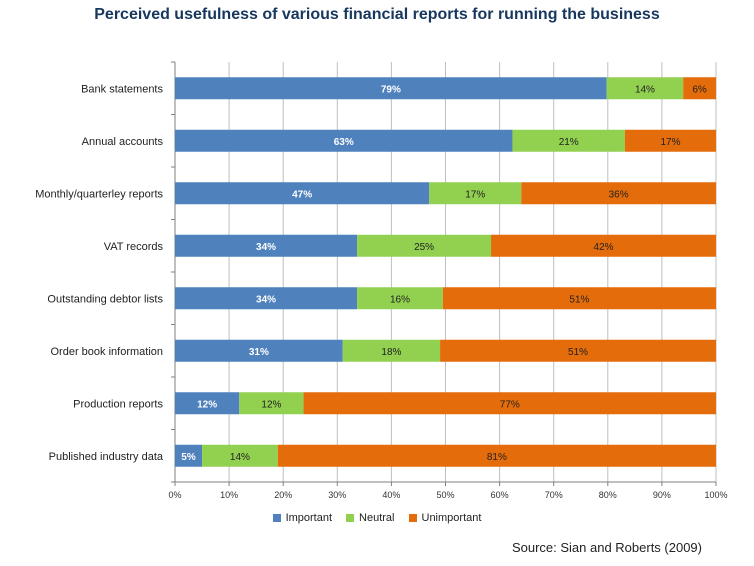 This screenshot has height=566, width=754. I want to click on data-label: 42%, so click(604, 247).